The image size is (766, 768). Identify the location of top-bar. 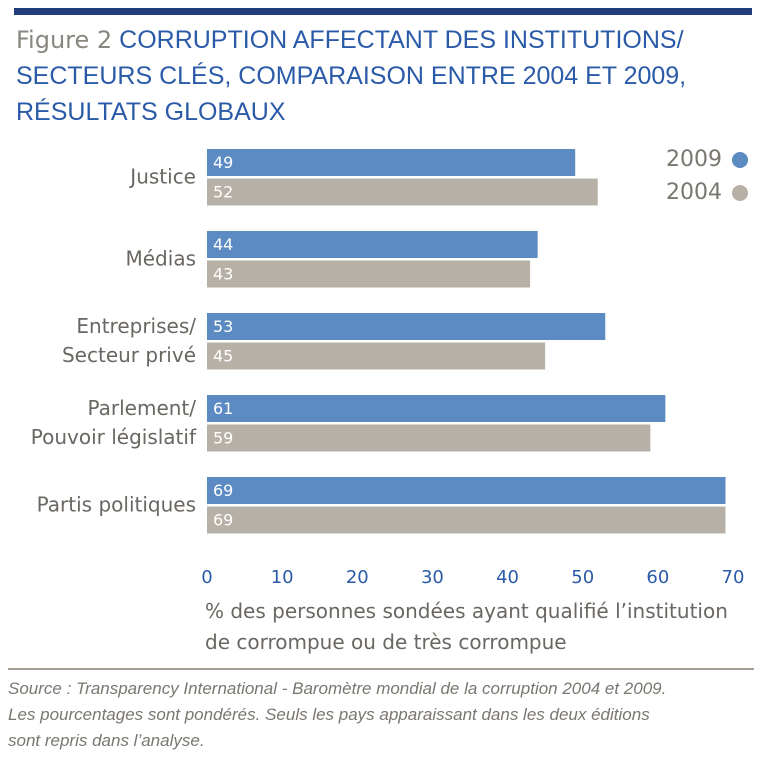
(383, 11).